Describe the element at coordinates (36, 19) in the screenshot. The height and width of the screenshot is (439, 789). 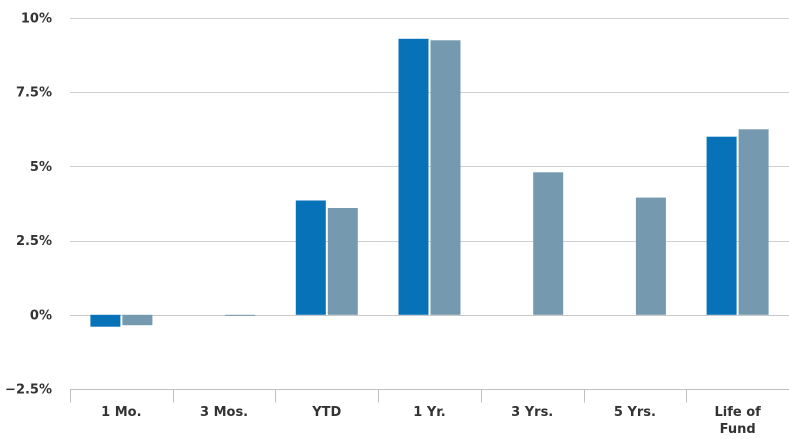
I see `y-tick-label: 10%` at that location.